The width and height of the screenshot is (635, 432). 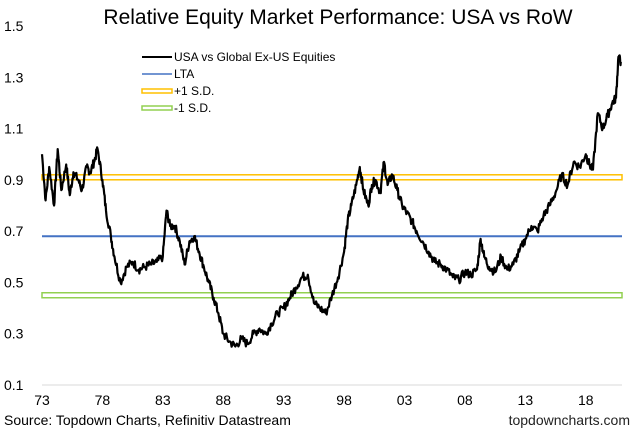 What do you see at coordinates (14, 334) in the screenshot?
I see `y-tick-label: 0.3` at bounding box center [14, 334].